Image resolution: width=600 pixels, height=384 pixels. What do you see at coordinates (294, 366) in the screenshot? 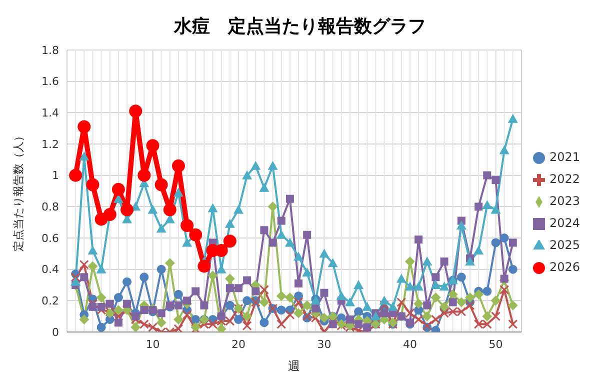
I see `x-axis-title: 週` at bounding box center [294, 366].